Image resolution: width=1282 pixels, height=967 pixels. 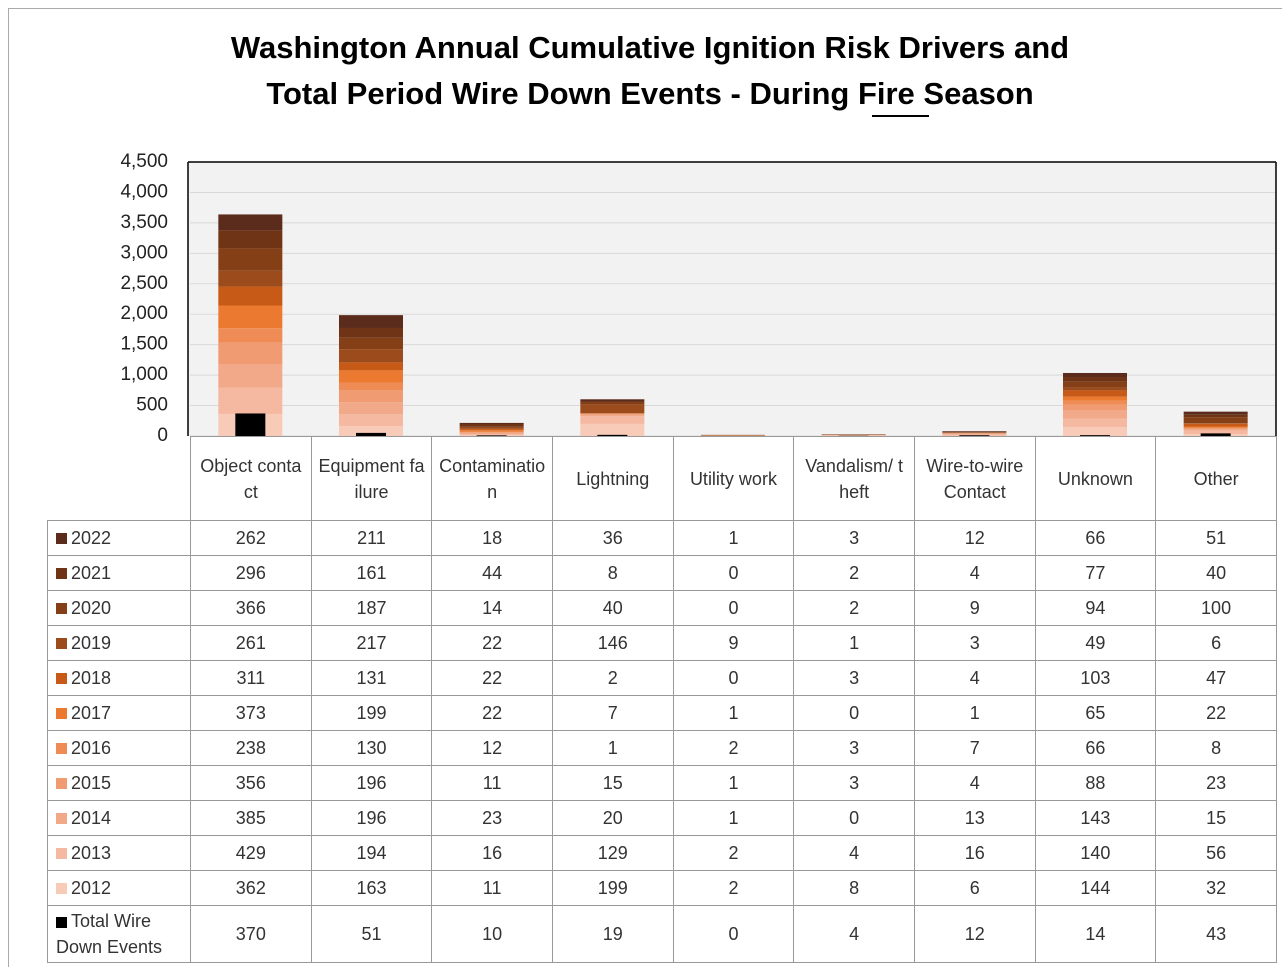 What do you see at coordinates (251, 853) in the screenshot?
I see `value-cell: 429` at bounding box center [251, 853].